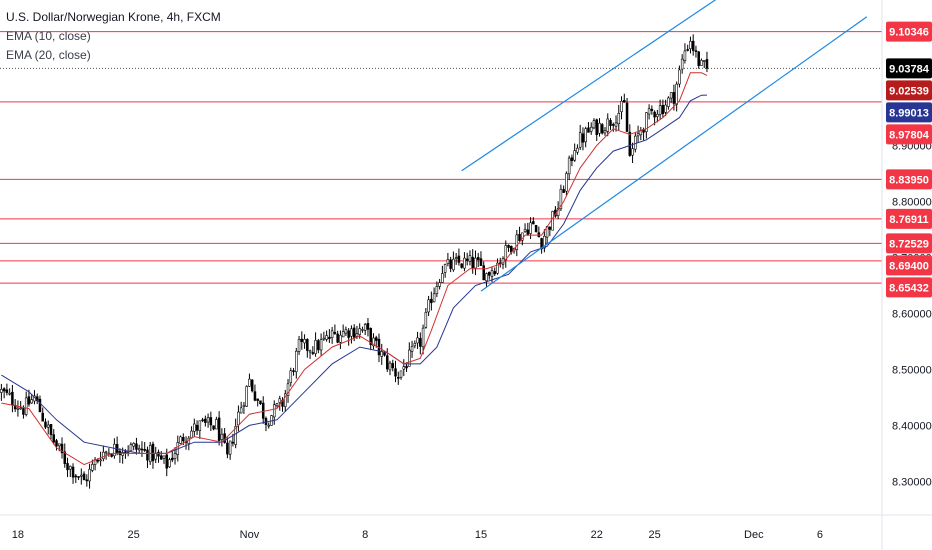 The width and height of the screenshot is (932, 550). I want to click on x-tick-label: 25, so click(134, 535).